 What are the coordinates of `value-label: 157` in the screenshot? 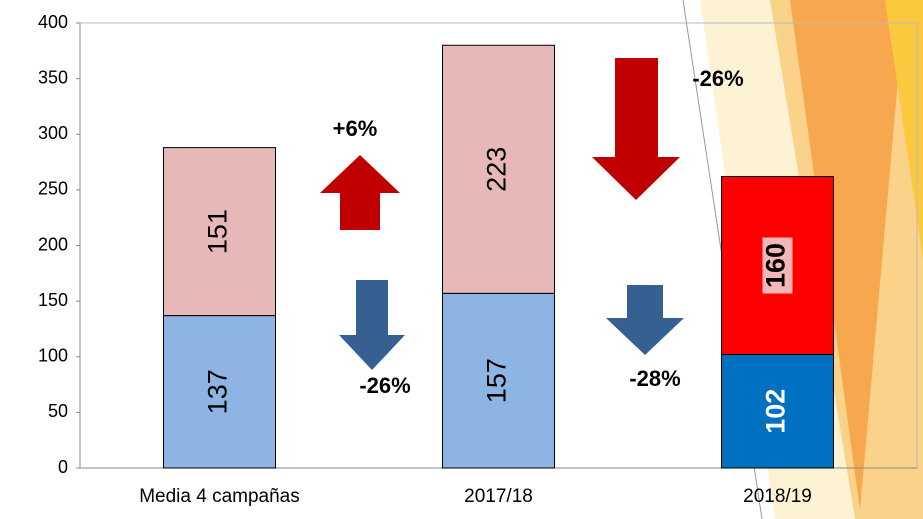 It's located at (497, 380).